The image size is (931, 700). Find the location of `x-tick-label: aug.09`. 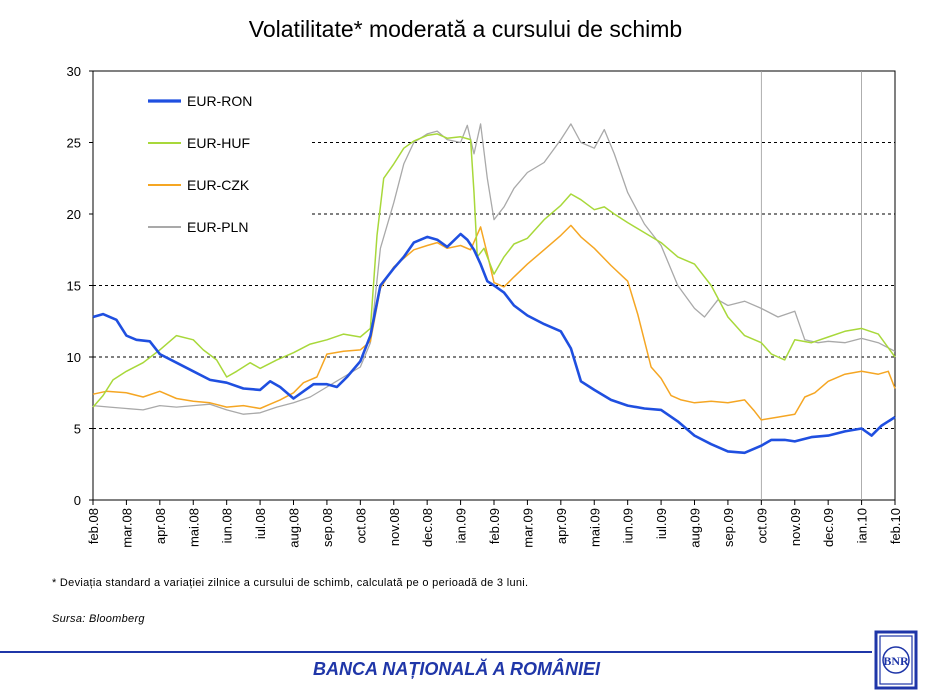

x-tick-label: aug.09 is located at coordinates (695, 528).